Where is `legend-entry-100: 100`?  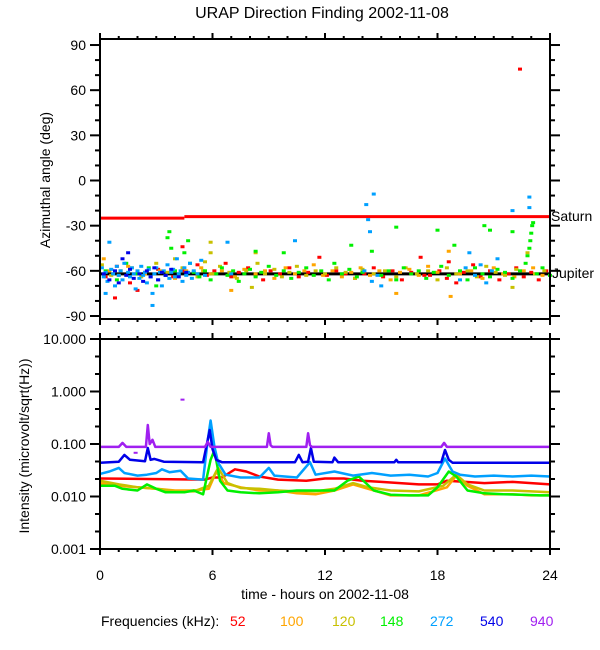 legend-entry-100: 100 is located at coordinates (292, 621).